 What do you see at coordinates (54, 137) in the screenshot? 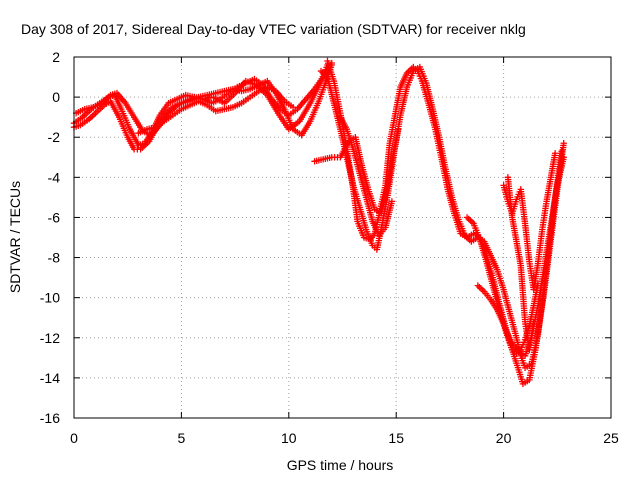
I see `y-tick-label: -2` at bounding box center [54, 137].